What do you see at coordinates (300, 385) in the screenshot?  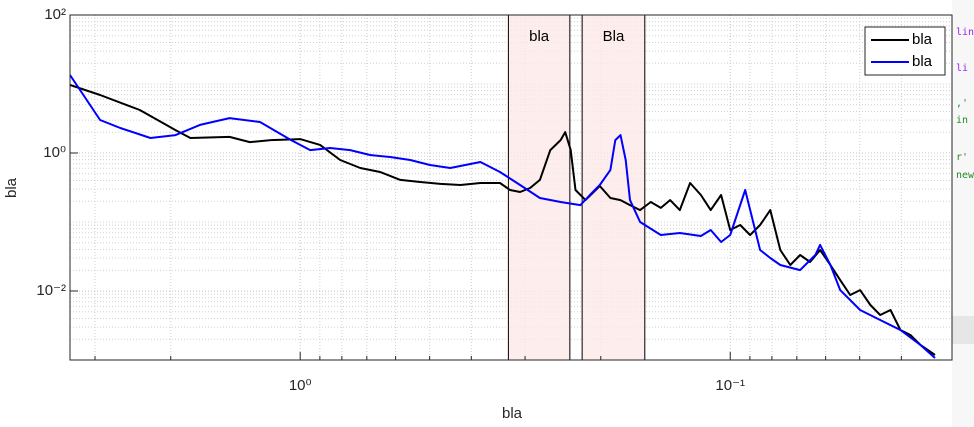 I see `x-tick-label: 10⁰` at bounding box center [300, 385].